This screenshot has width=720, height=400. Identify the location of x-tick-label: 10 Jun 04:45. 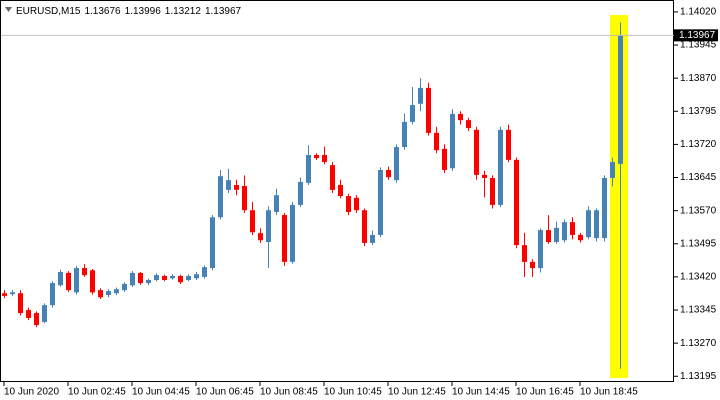
(161, 392).